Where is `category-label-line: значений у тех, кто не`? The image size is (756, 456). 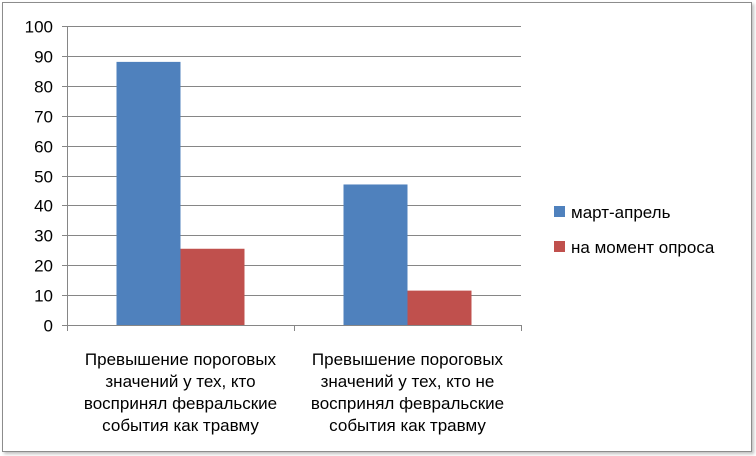
category-label-line: значений у тех, кто не is located at coordinates (408, 381).